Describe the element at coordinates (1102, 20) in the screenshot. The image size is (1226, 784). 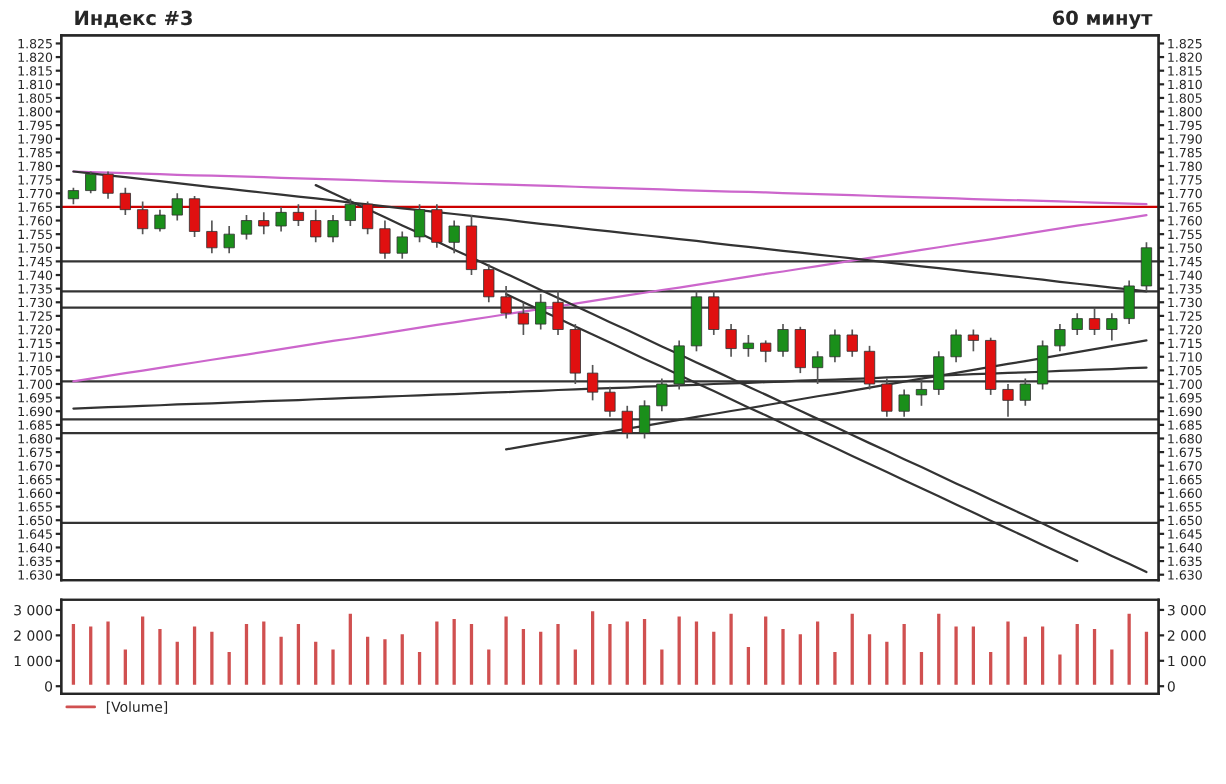
I see `chart-subtitle: 60 минут` at that location.